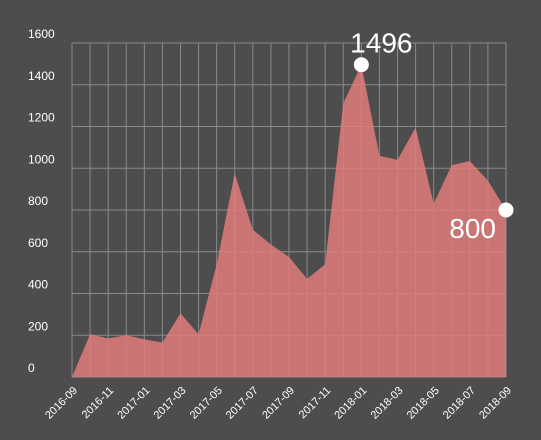 This screenshot has height=440, width=541. I want to click on y-tick-label: 0, so click(31, 368).